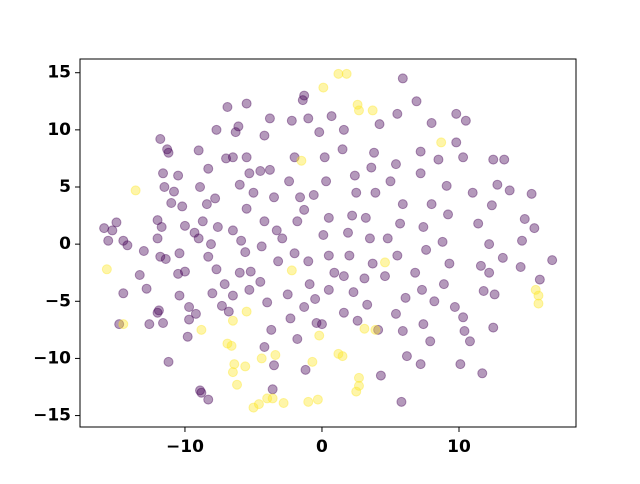  What do you see at coordinates (58, 301) in the screenshot?
I see `y-tick-label: −5` at bounding box center [58, 301].